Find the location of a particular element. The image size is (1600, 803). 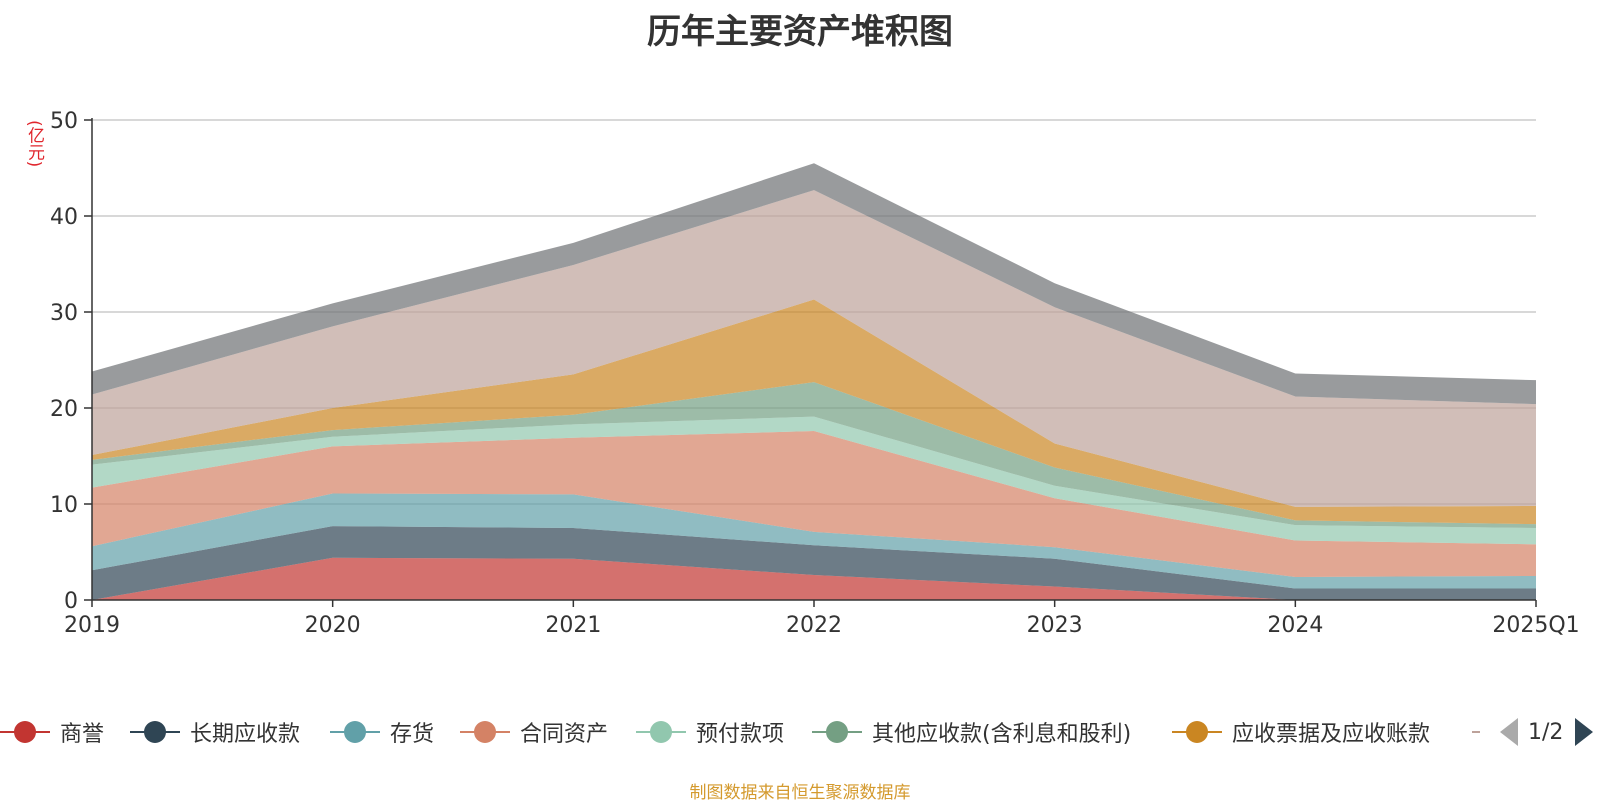

legend-page-indicator: 1/2 is located at coordinates (1546, 732).